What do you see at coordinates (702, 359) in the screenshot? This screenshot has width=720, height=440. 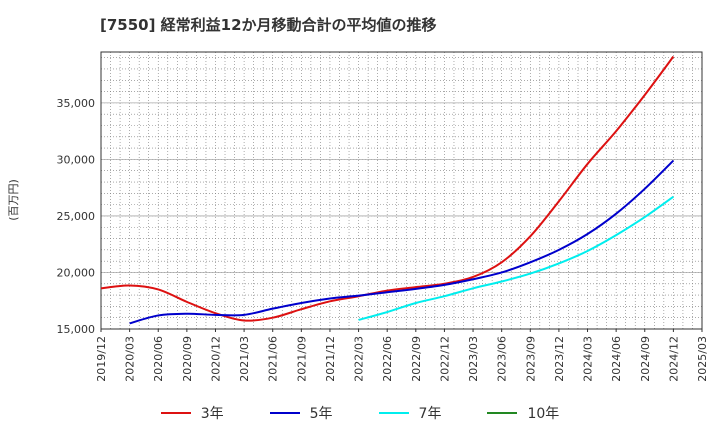 I see `x-tick-label: 2025/03` at bounding box center [702, 359].